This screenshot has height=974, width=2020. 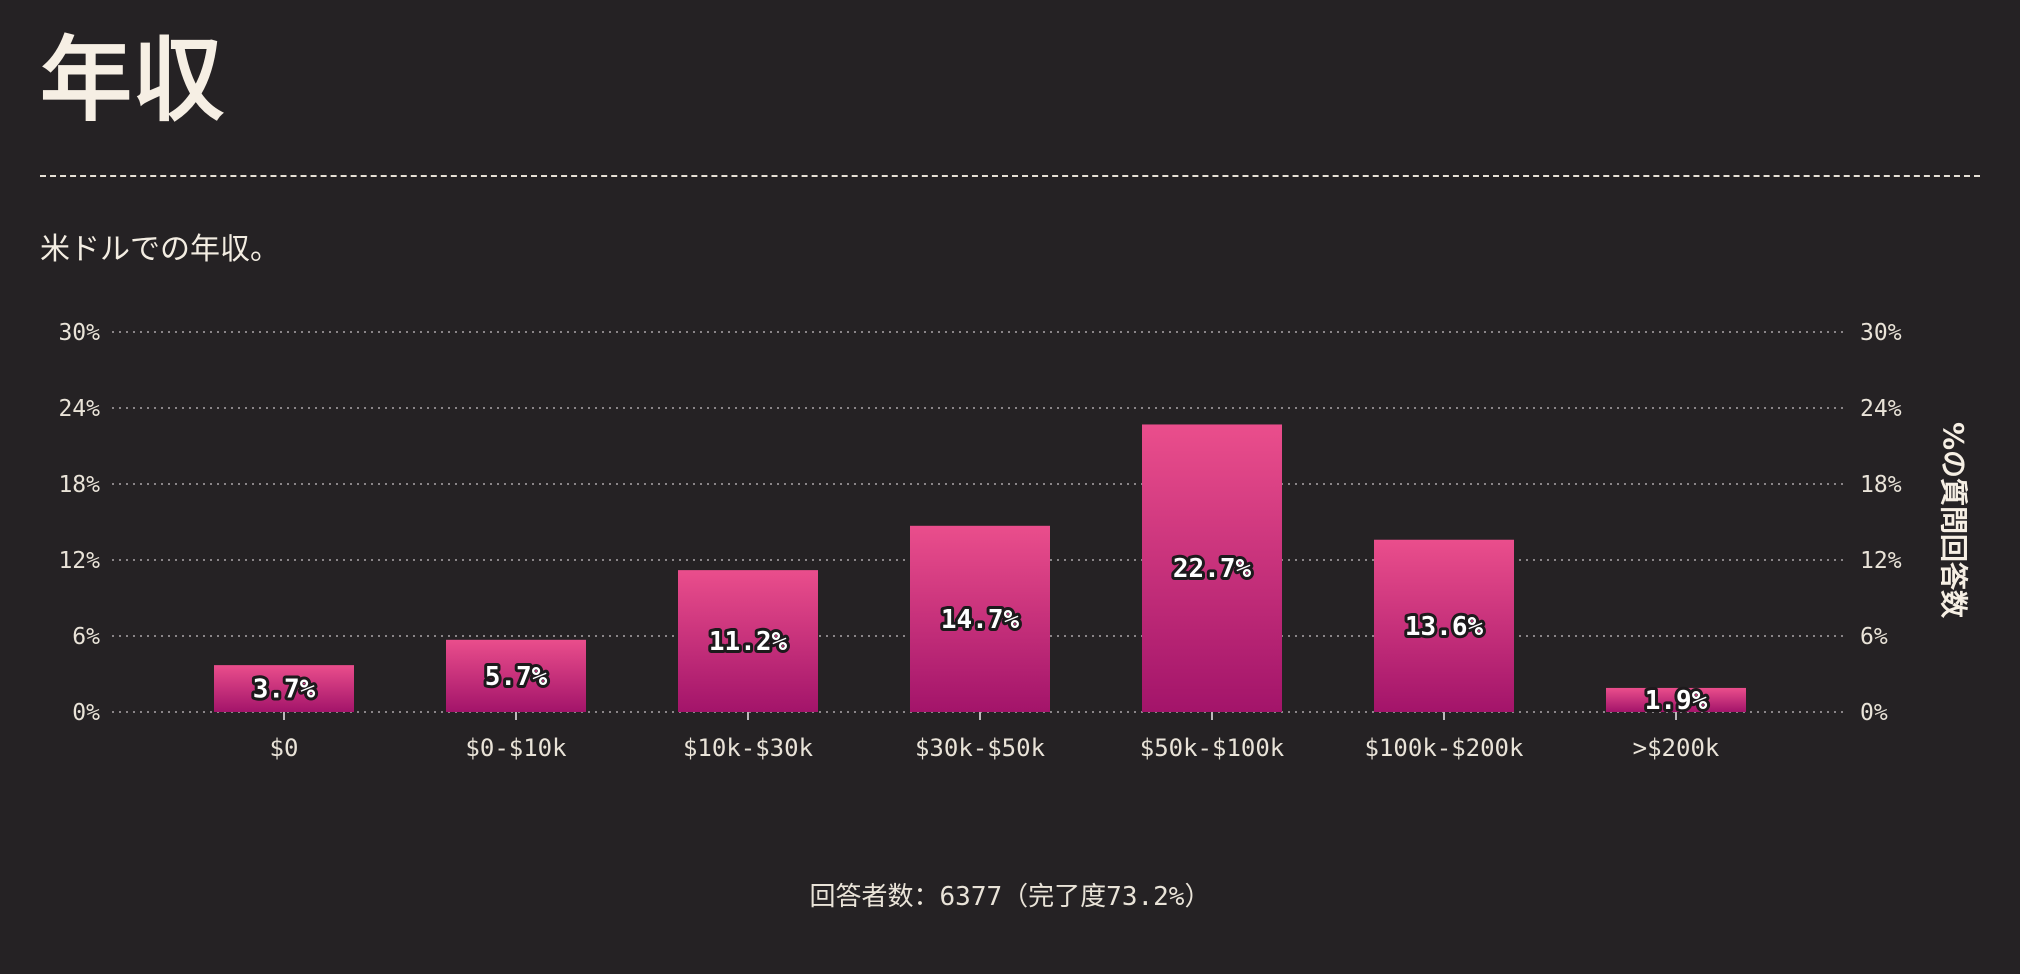 What do you see at coordinates (79, 561) in the screenshot?
I see `y-tick-label-left: 12%` at bounding box center [79, 561].